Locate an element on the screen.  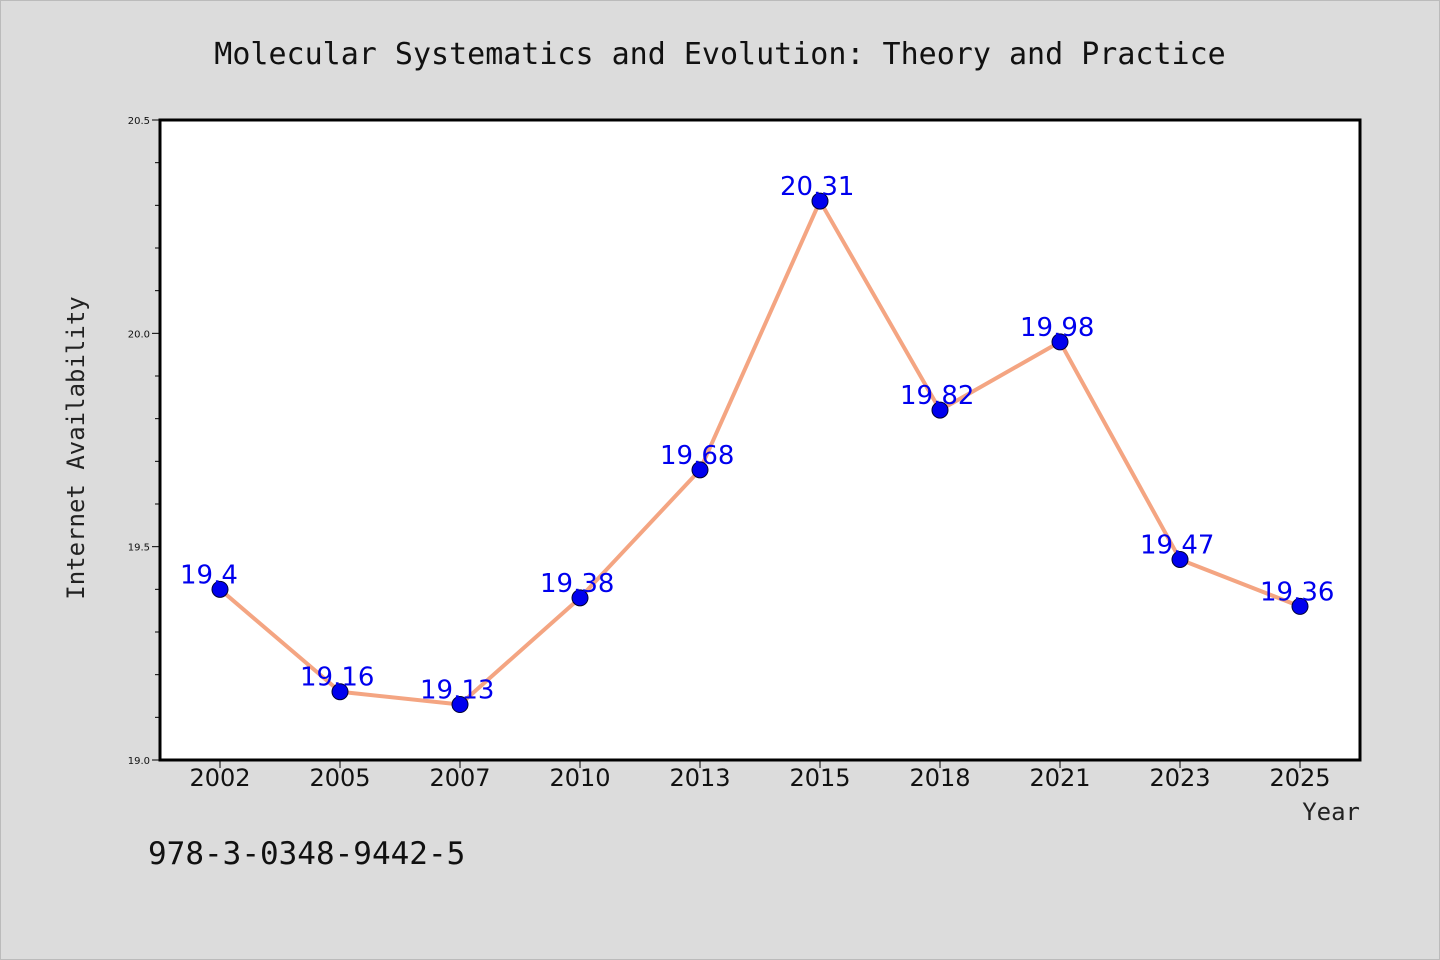
x-tick-label: 2015 is located at coordinates (819, 778).